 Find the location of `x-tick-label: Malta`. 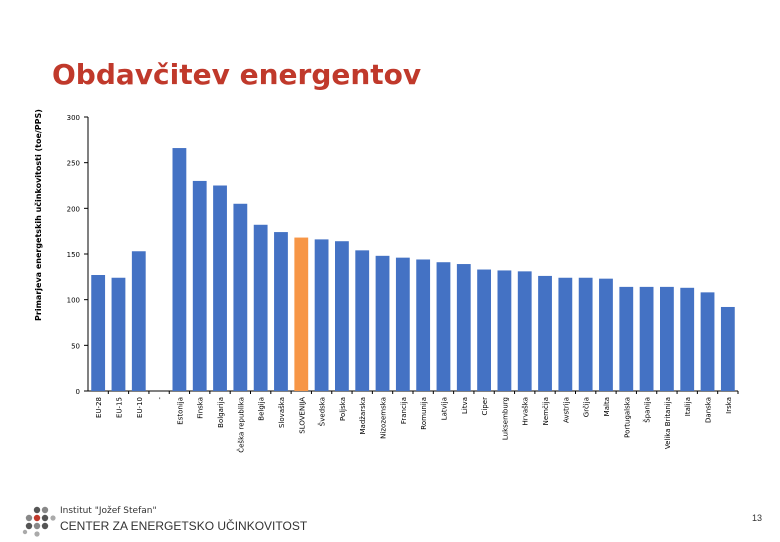

x-tick-label: Malta is located at coordinates (607, 406).